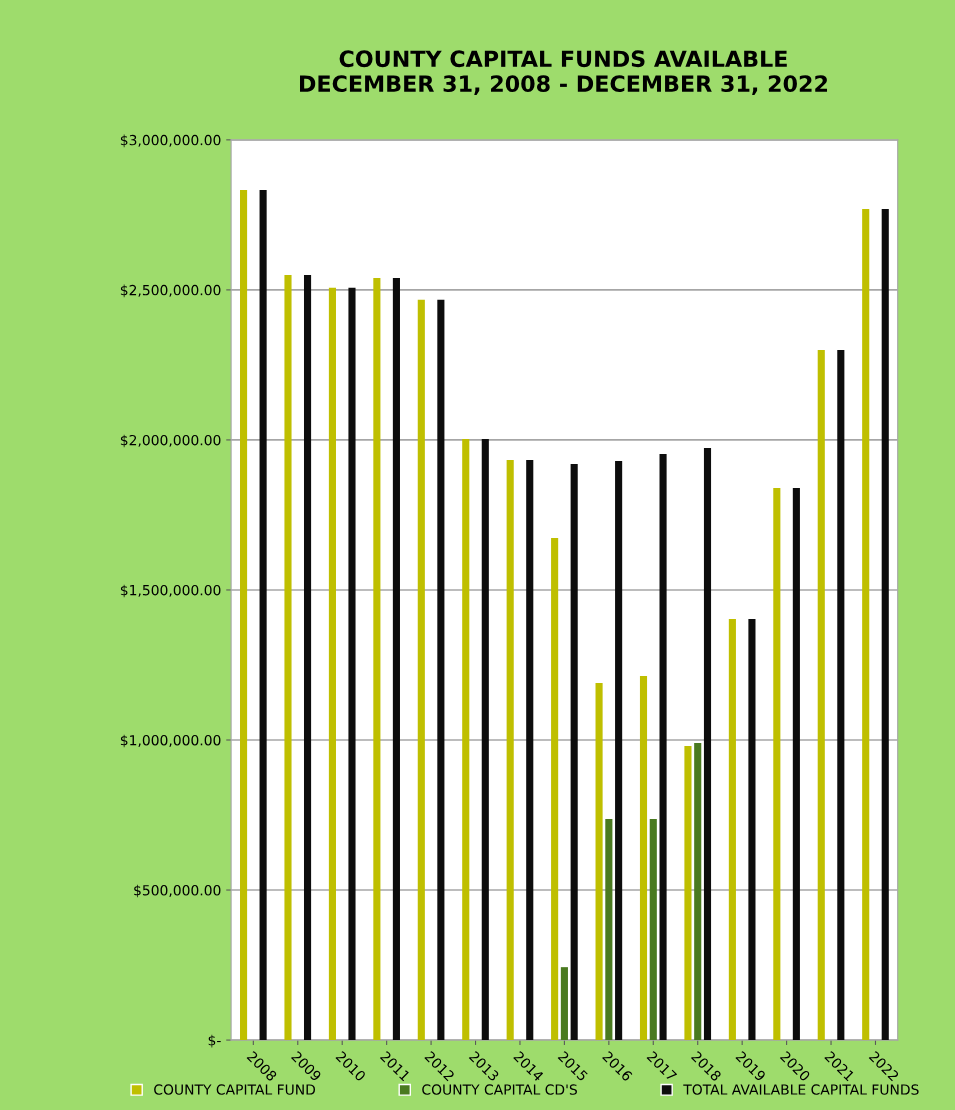 Image resolution: width=955 pixels, height=1110 pixels. What do you see at coordinates (801, 1089) in the screenshot?
I see `legend-label: TOTAL AVAILABLE CAPITAL FUNDS` at bounding box center [801, 1089].